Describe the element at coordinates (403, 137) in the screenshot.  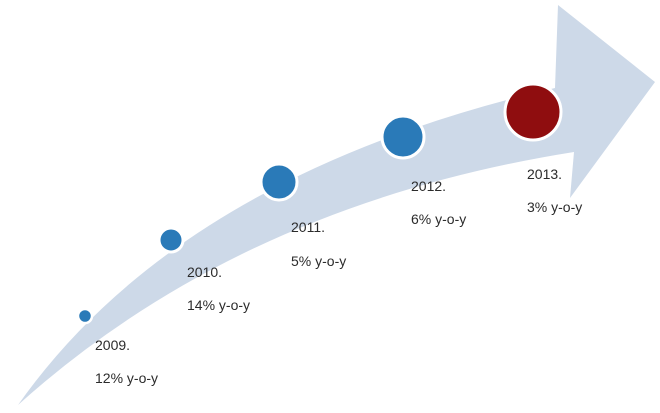
I see `dot-2012` at that location.